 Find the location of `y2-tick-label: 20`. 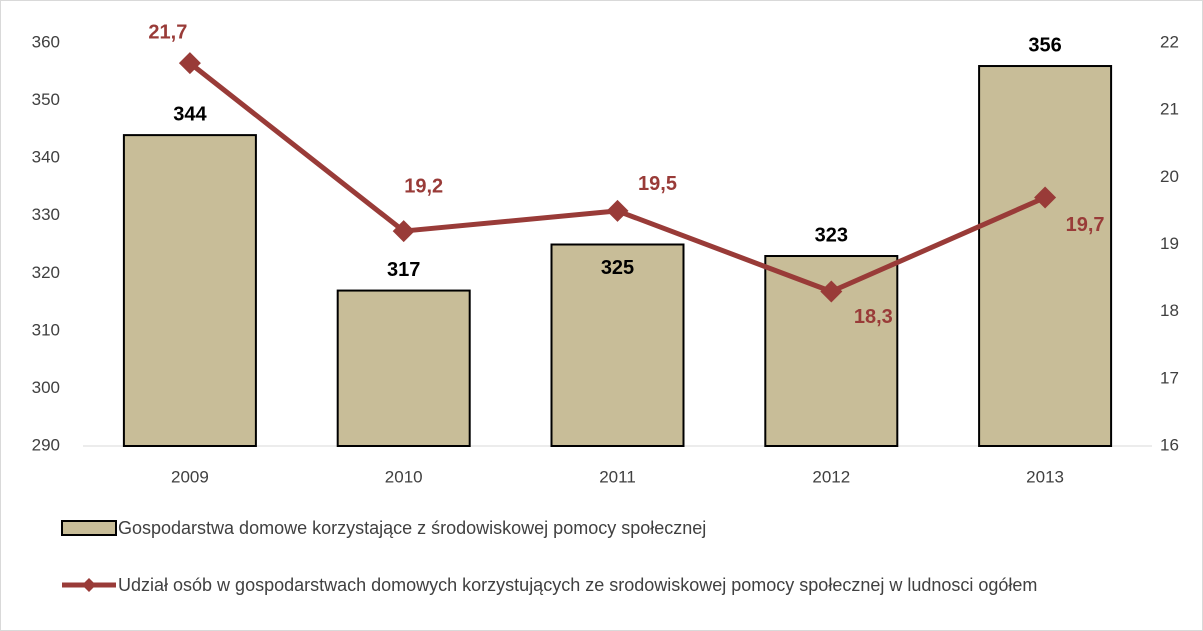

y2-tick-label: 20 is located at coordinates (1169, 176).